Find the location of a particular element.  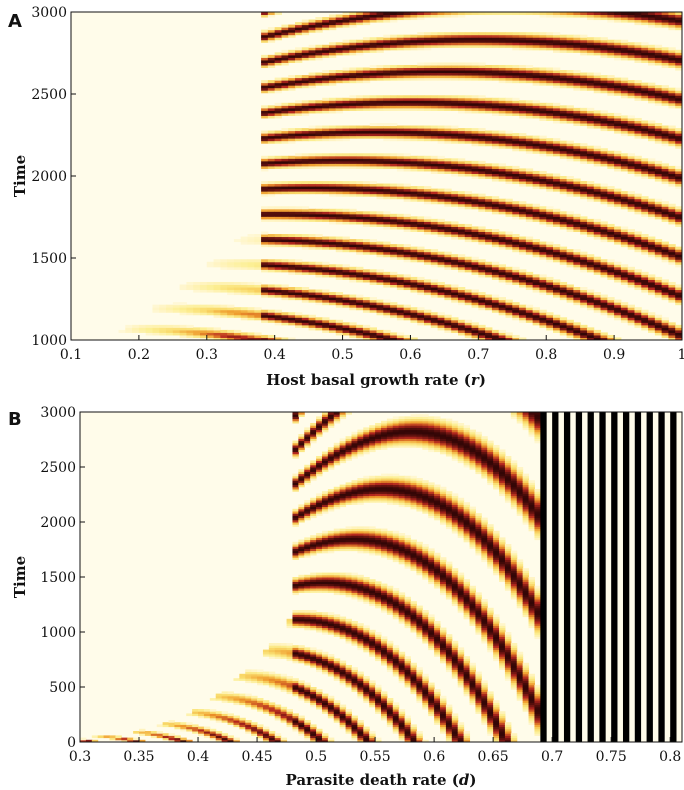

panel-a-x-tick-label: 0.4 is located at coordinates (275, 355).